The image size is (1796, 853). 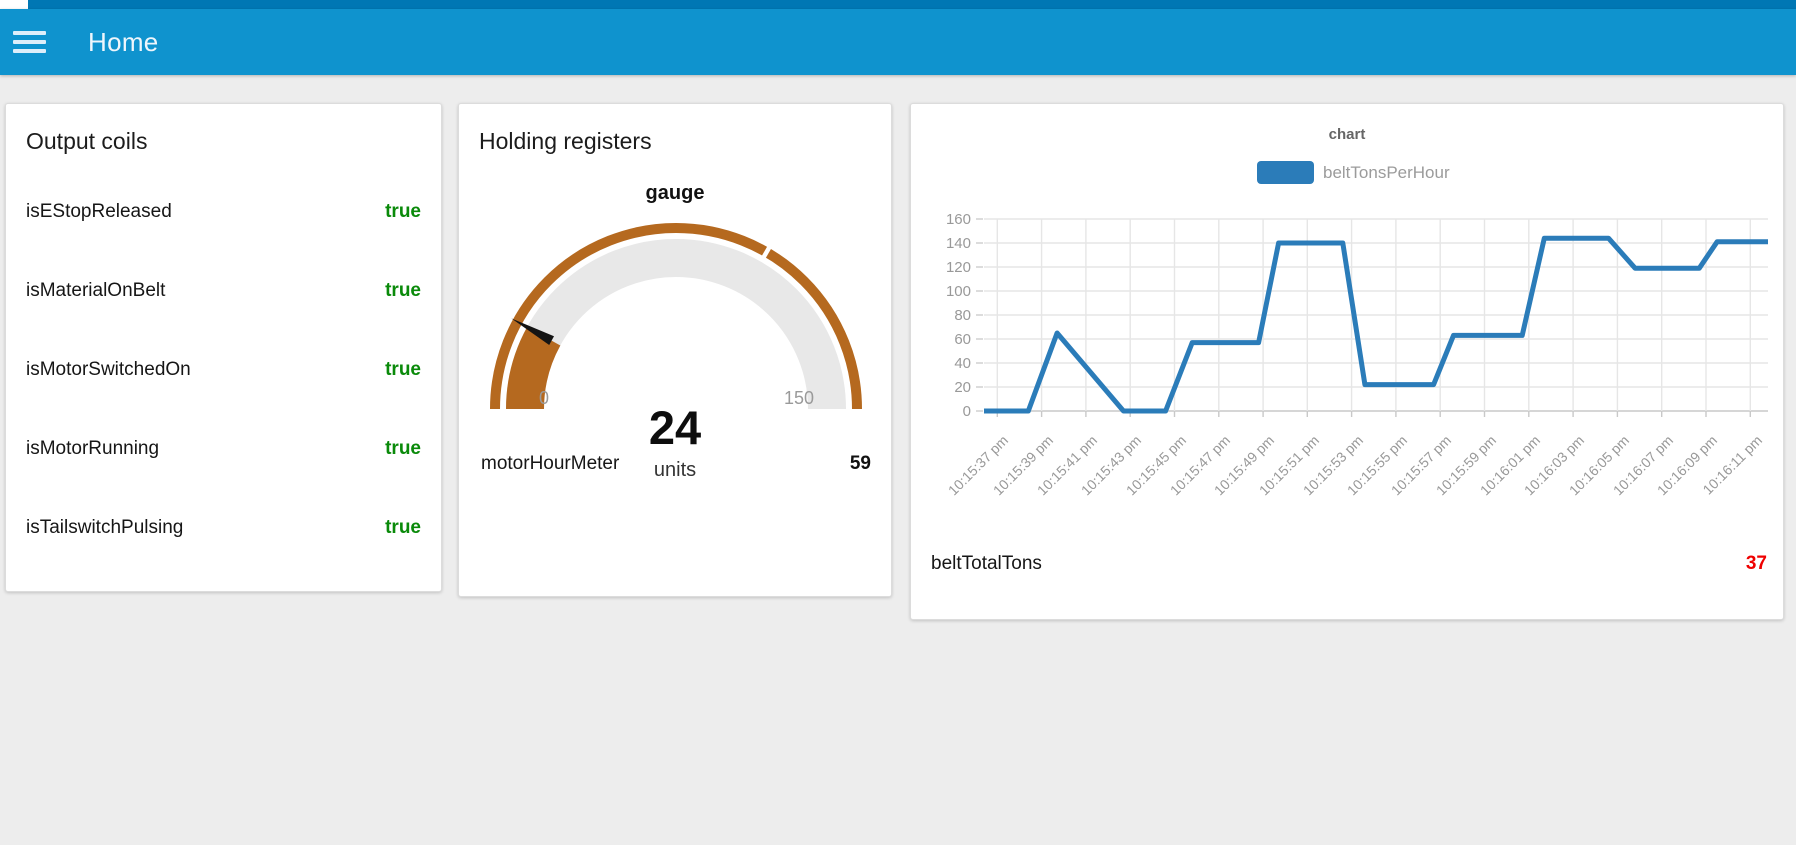 What do you see at coordinates (223, 211) in the screenshot?
I see `coil-row: isEStopReleased true` at bounding box center [223, 211].